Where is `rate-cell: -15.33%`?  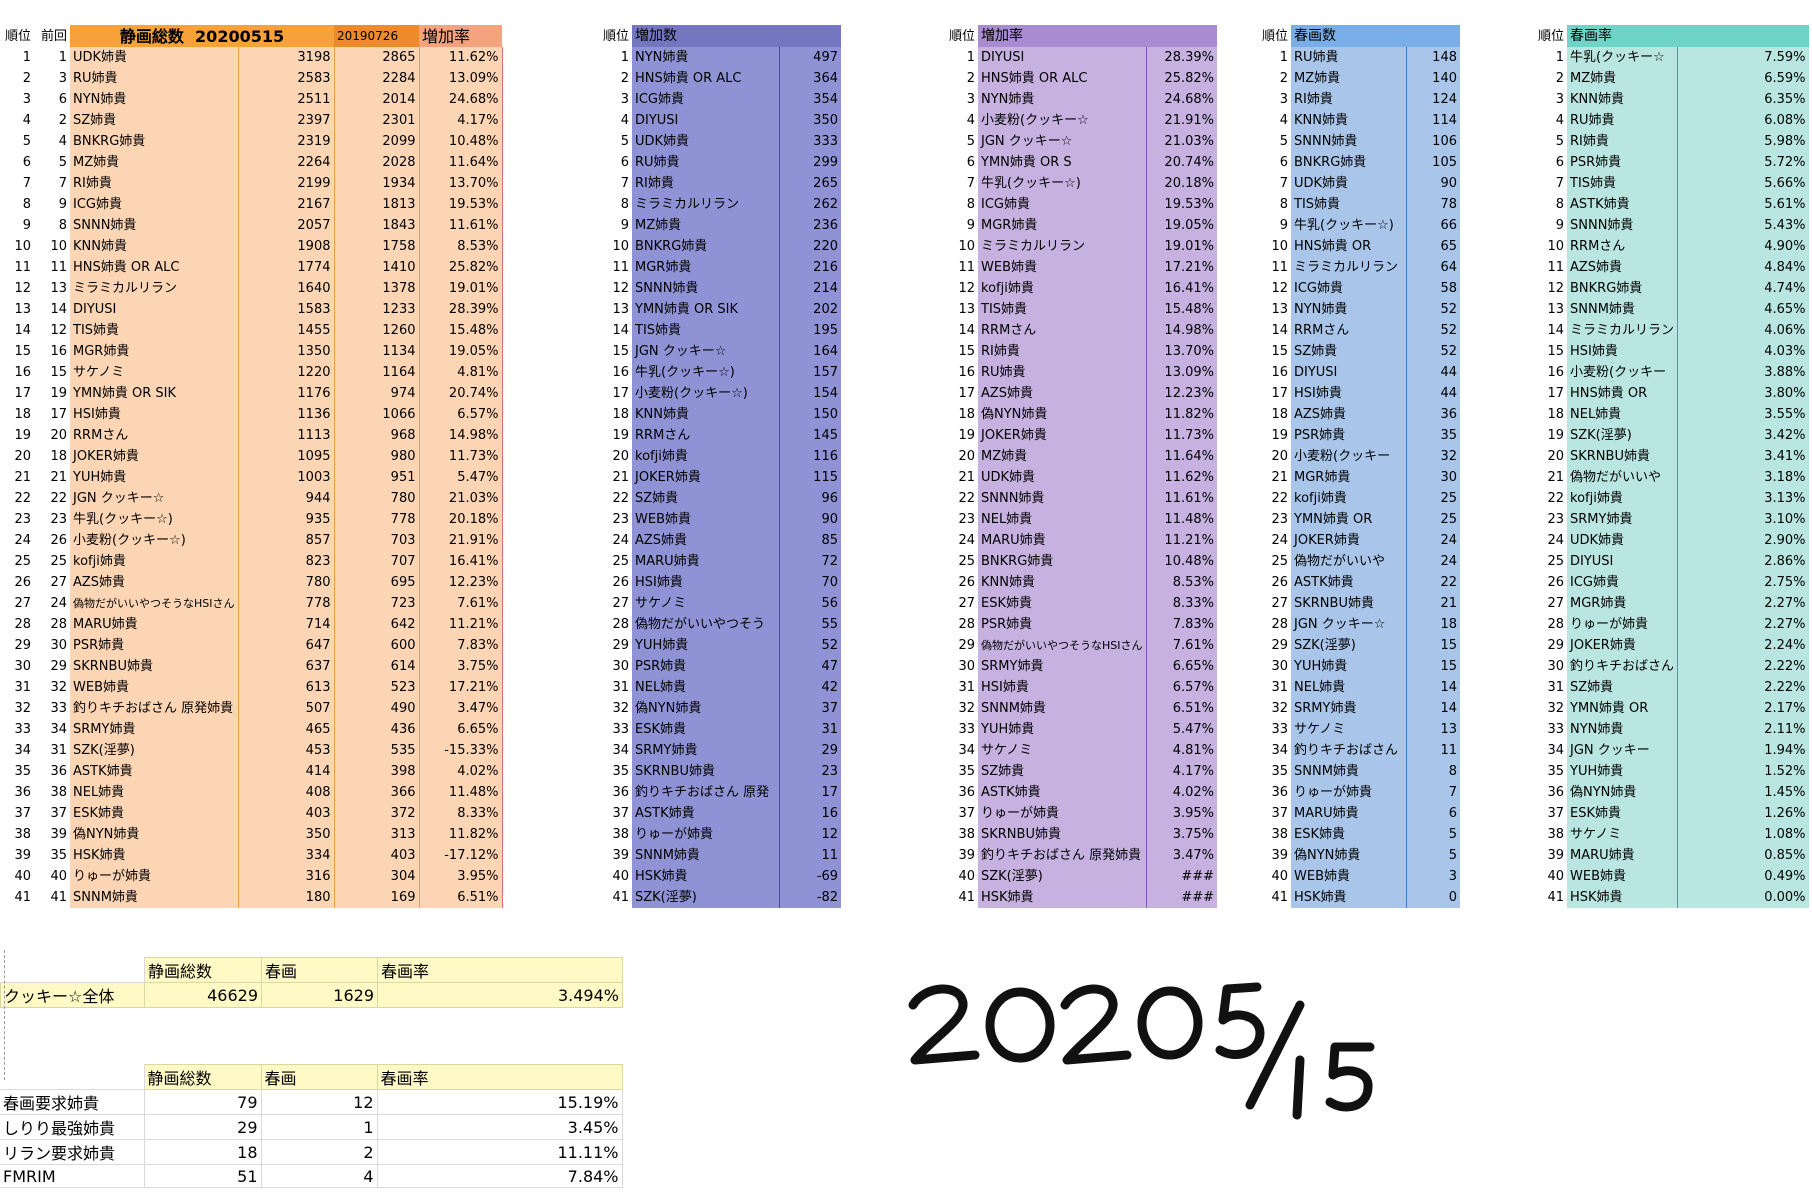
rate-cell: -15.33% is located at coordinates (461, 750).